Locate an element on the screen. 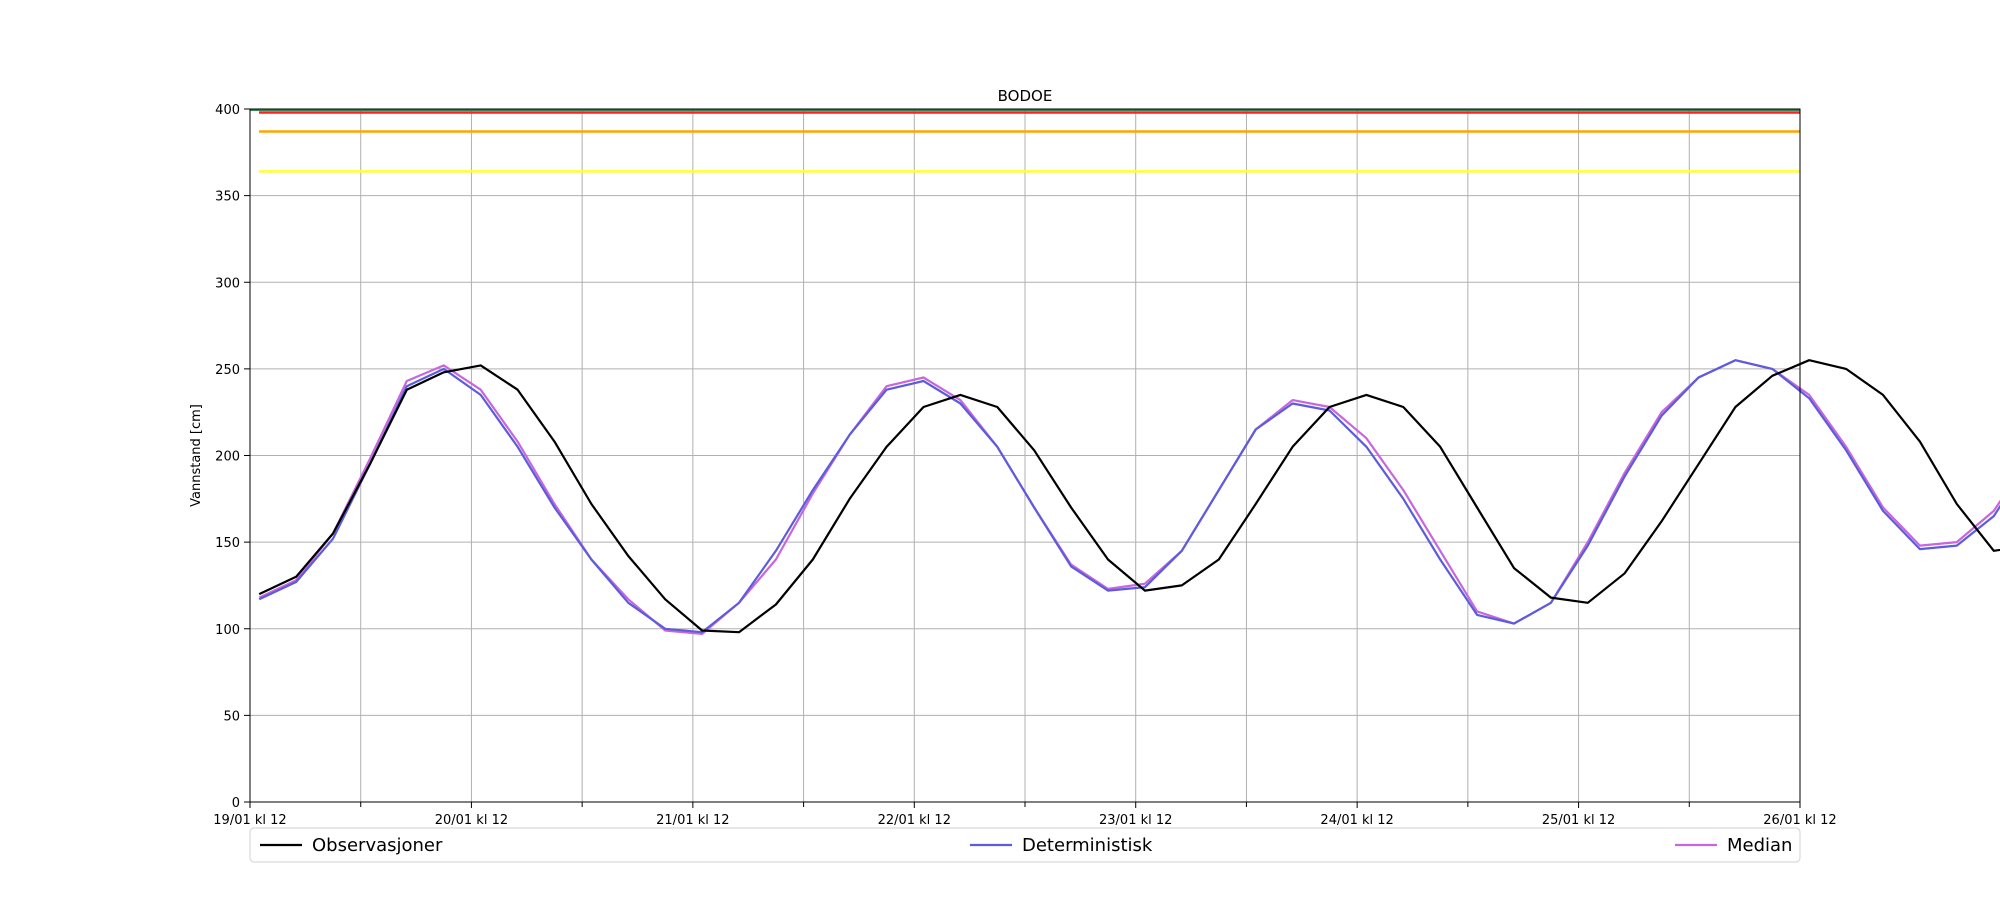  y-axis: 0 50 100 150 200 250 300 350 400 is located at coordinates (232, 457).